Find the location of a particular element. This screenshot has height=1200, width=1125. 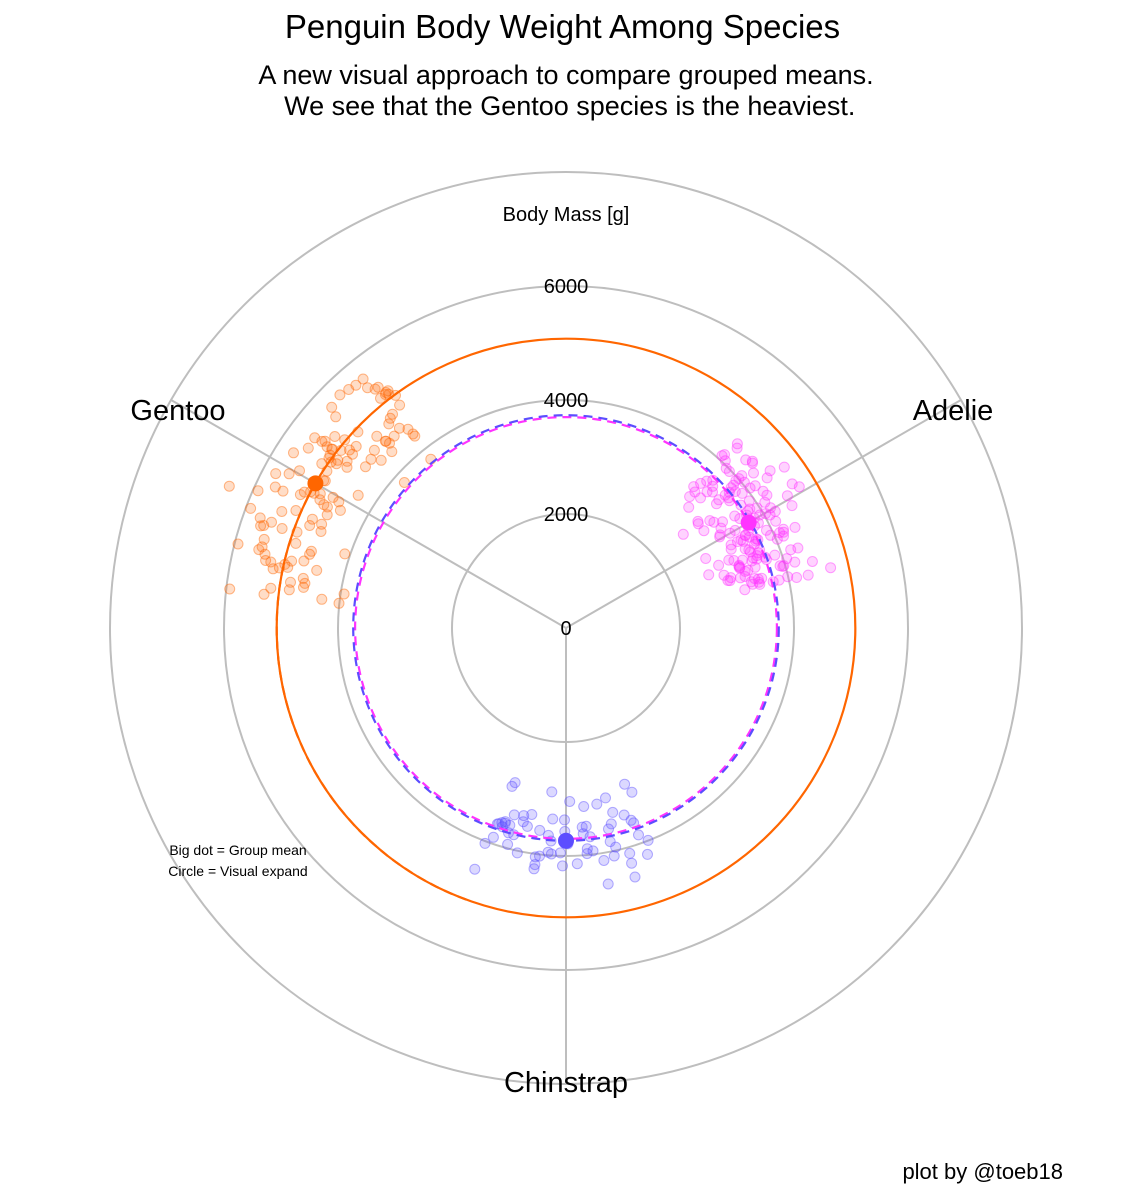

tick-label-4000: 4000 is located at coordinates (566, 401).